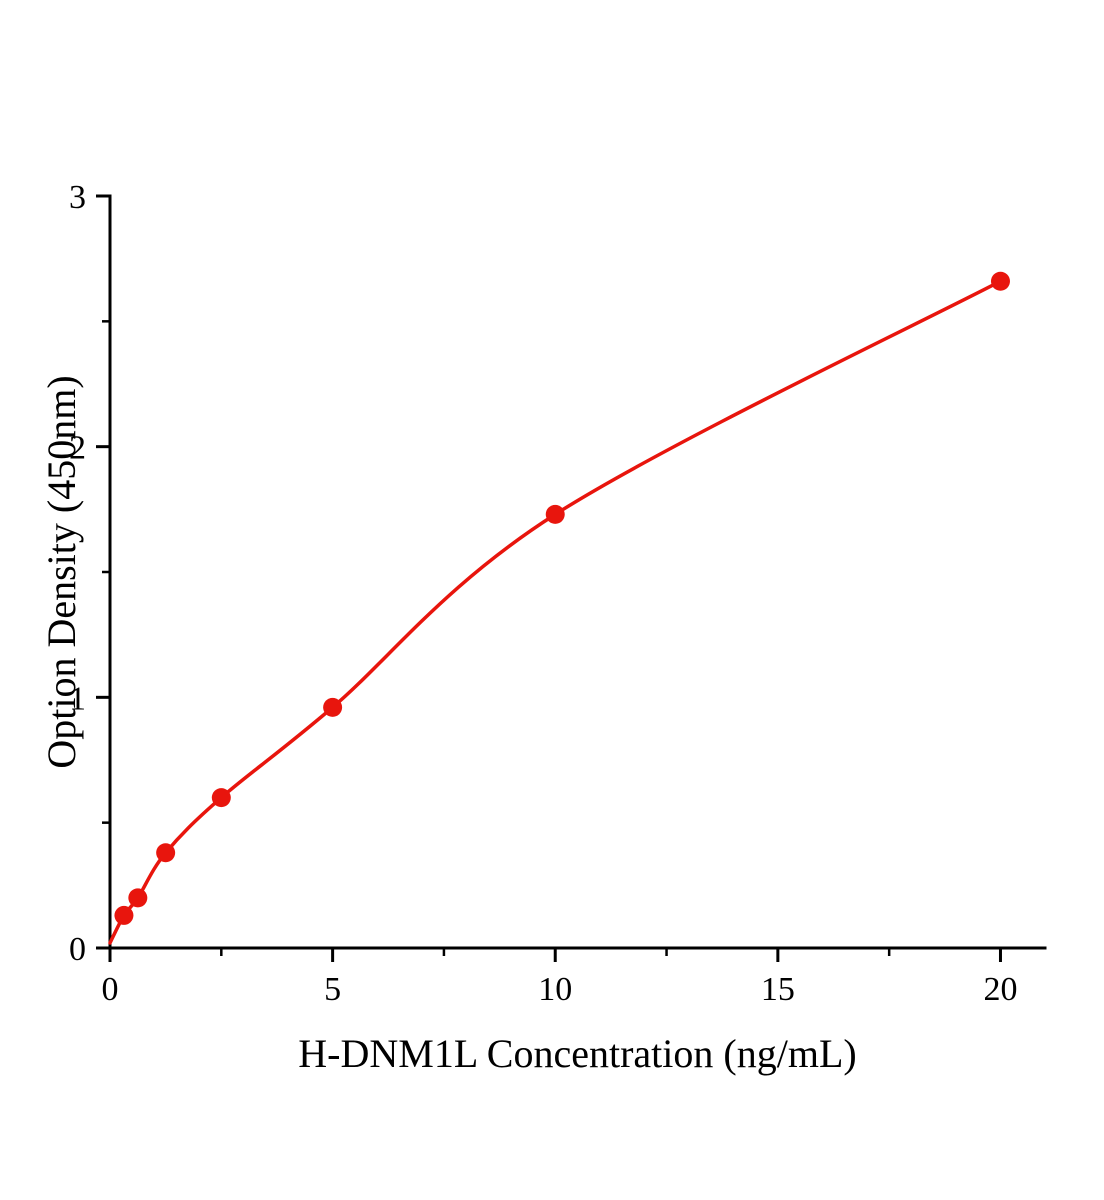  What do you see at coordinates (110, 989) in the screenshot?
I see `x-tick-label: 0` at bounding box center [110, 989].